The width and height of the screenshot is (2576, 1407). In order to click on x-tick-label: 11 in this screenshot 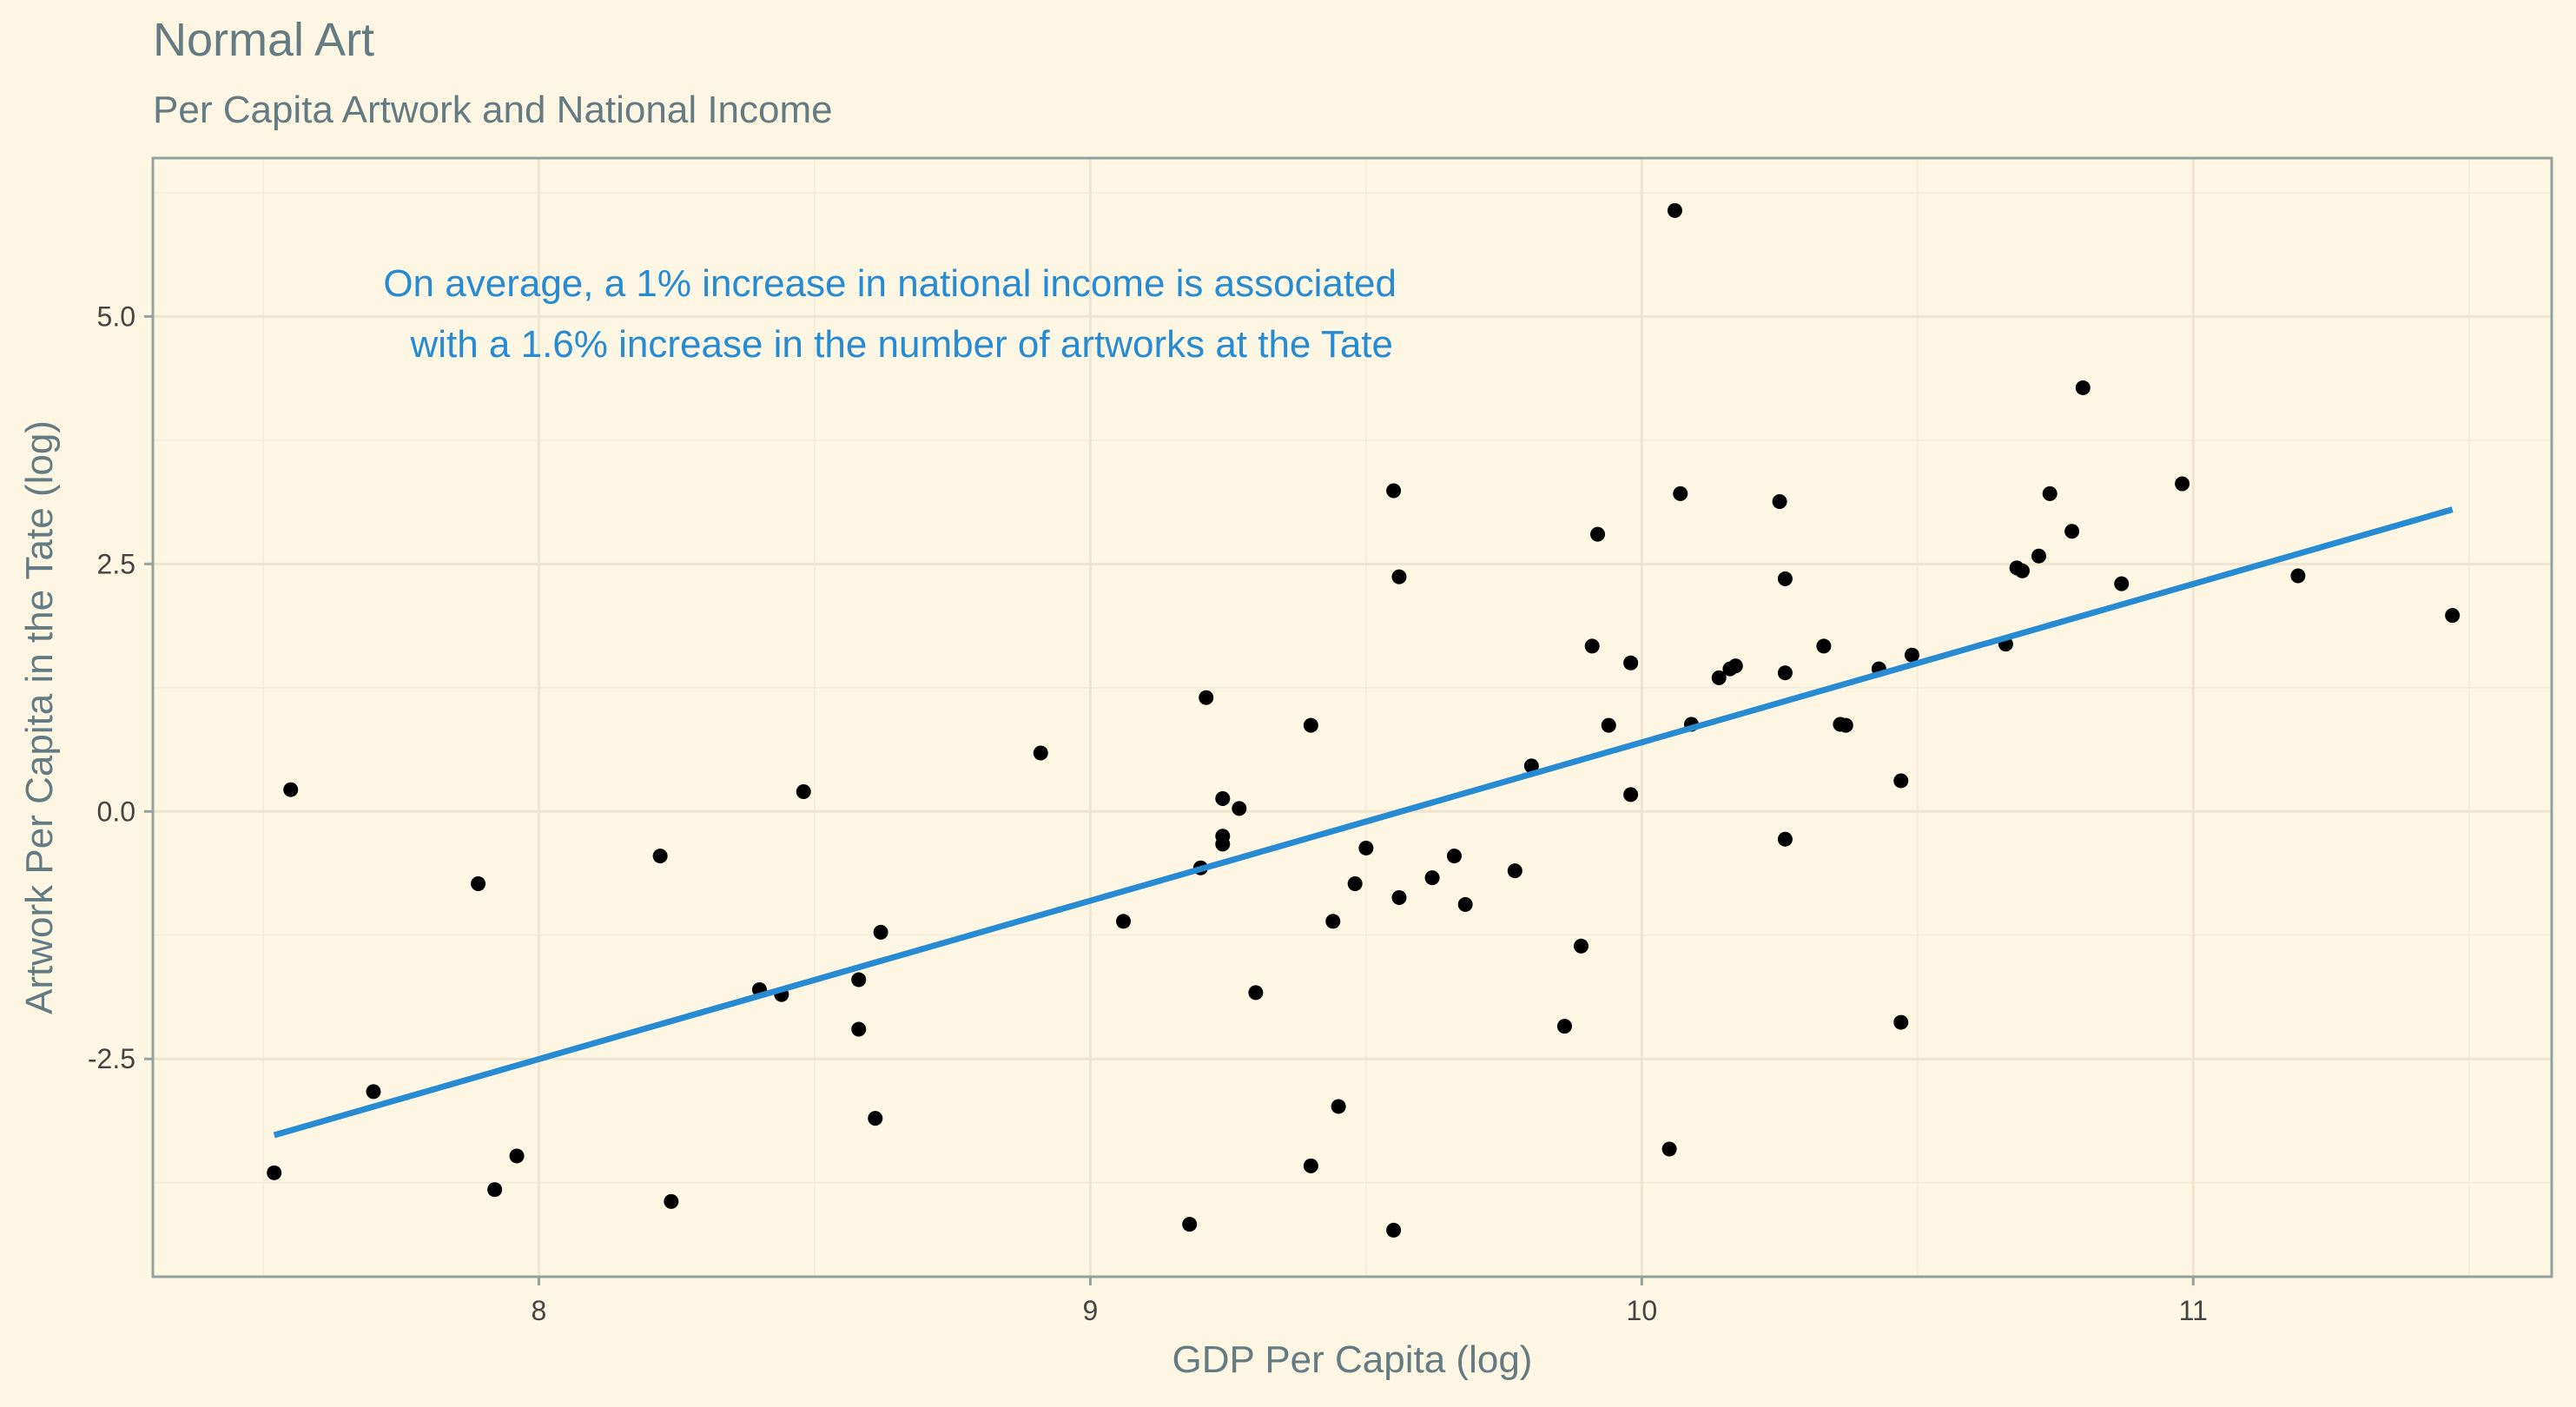, I will do `click(2193, 1310)`.